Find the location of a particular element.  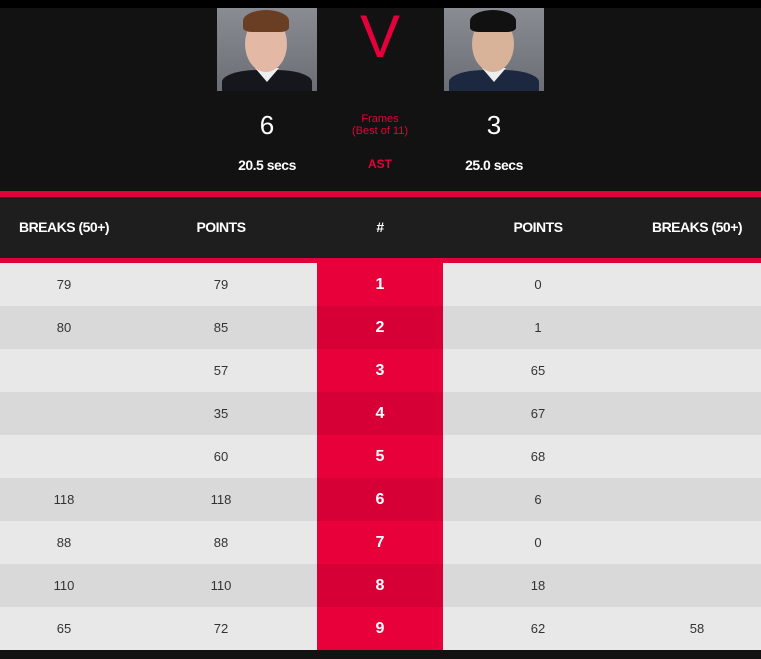

table-row: 80 85 2 1 is located at coordinates (380, 327).